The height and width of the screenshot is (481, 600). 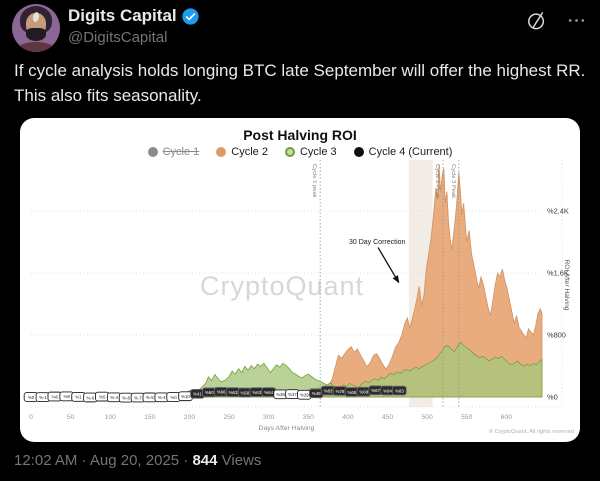 What do you see at coordinates (340, 391) in the screenshot?
I see `svg-text: %78` at bounding box center [340, 391].